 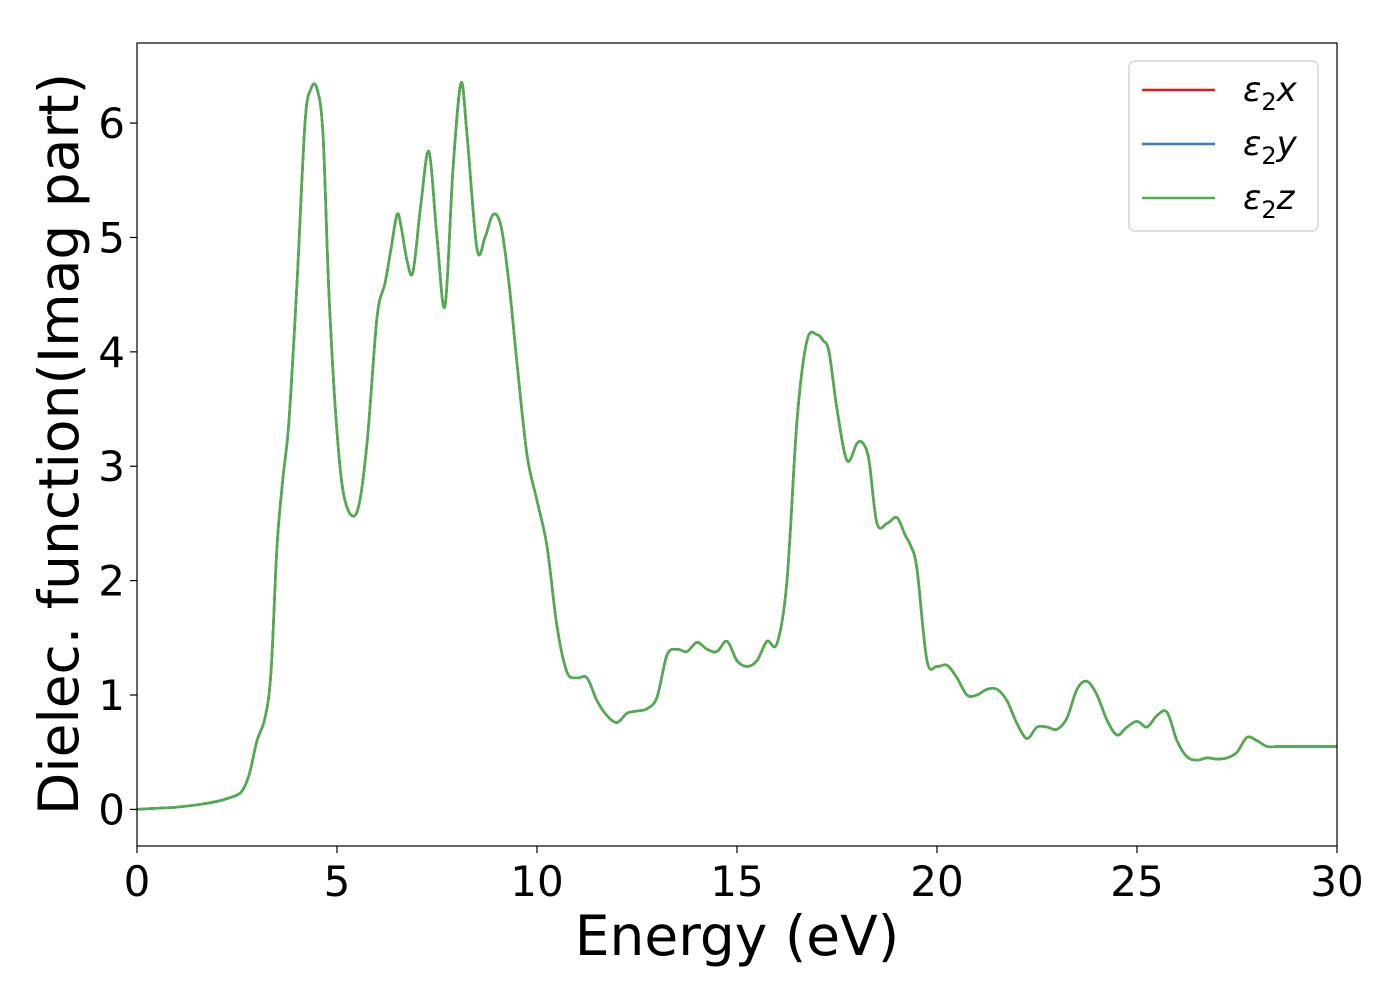 What do you see at coordinates (111, 695) in the screenshot?
I see `y-tick-label: 1` at bounding box center [111, 695].